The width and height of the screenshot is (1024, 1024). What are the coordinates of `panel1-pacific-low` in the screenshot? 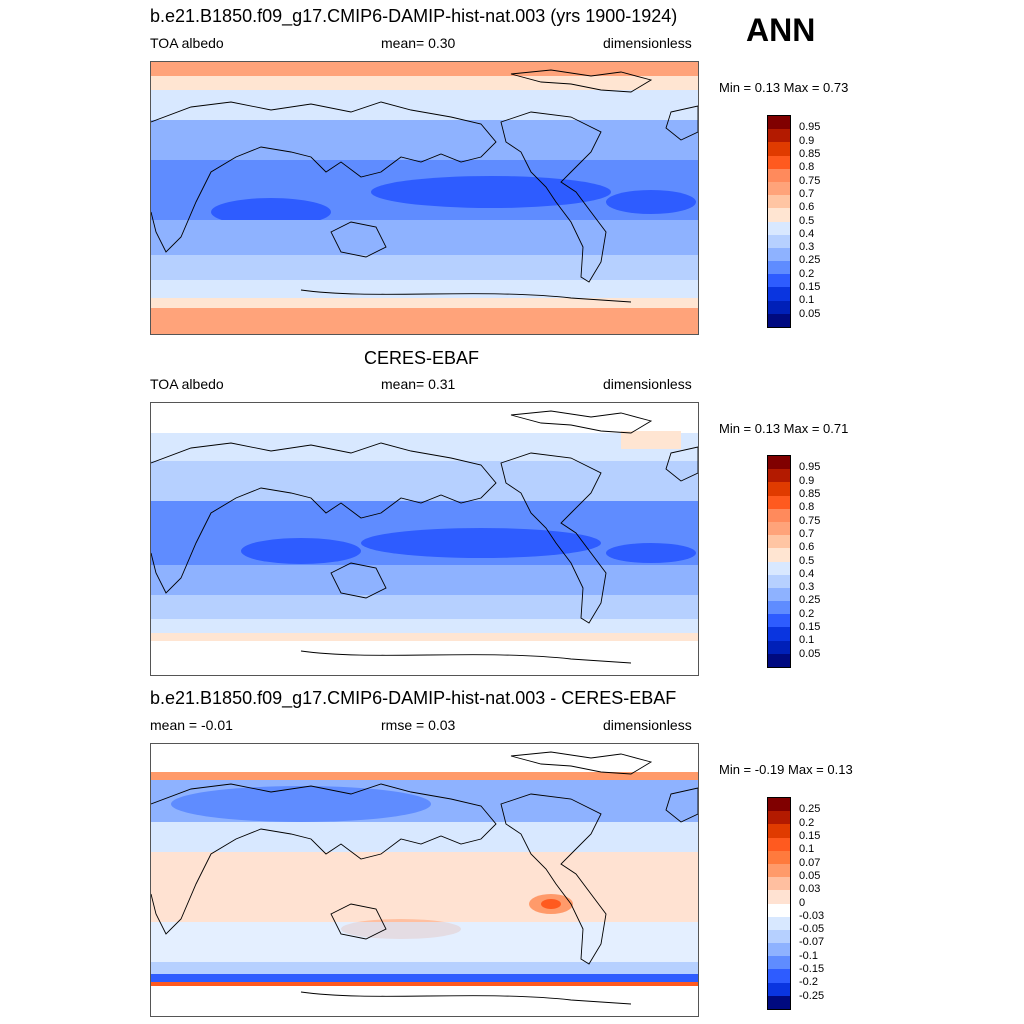 It's located at (491, 192).